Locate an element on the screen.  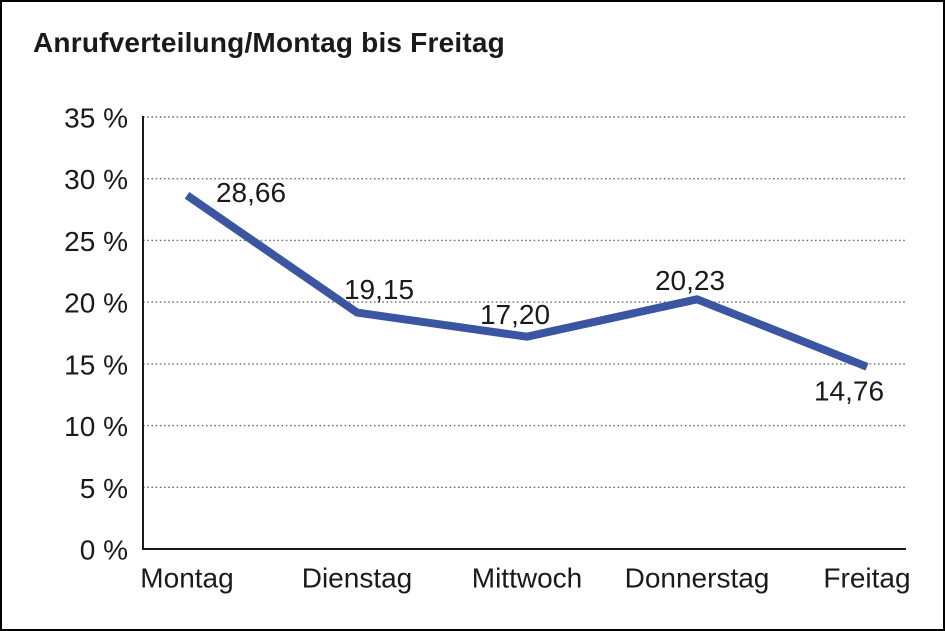
x-category-label-dienstag: Dienstag is located at coordinates (357, 578).